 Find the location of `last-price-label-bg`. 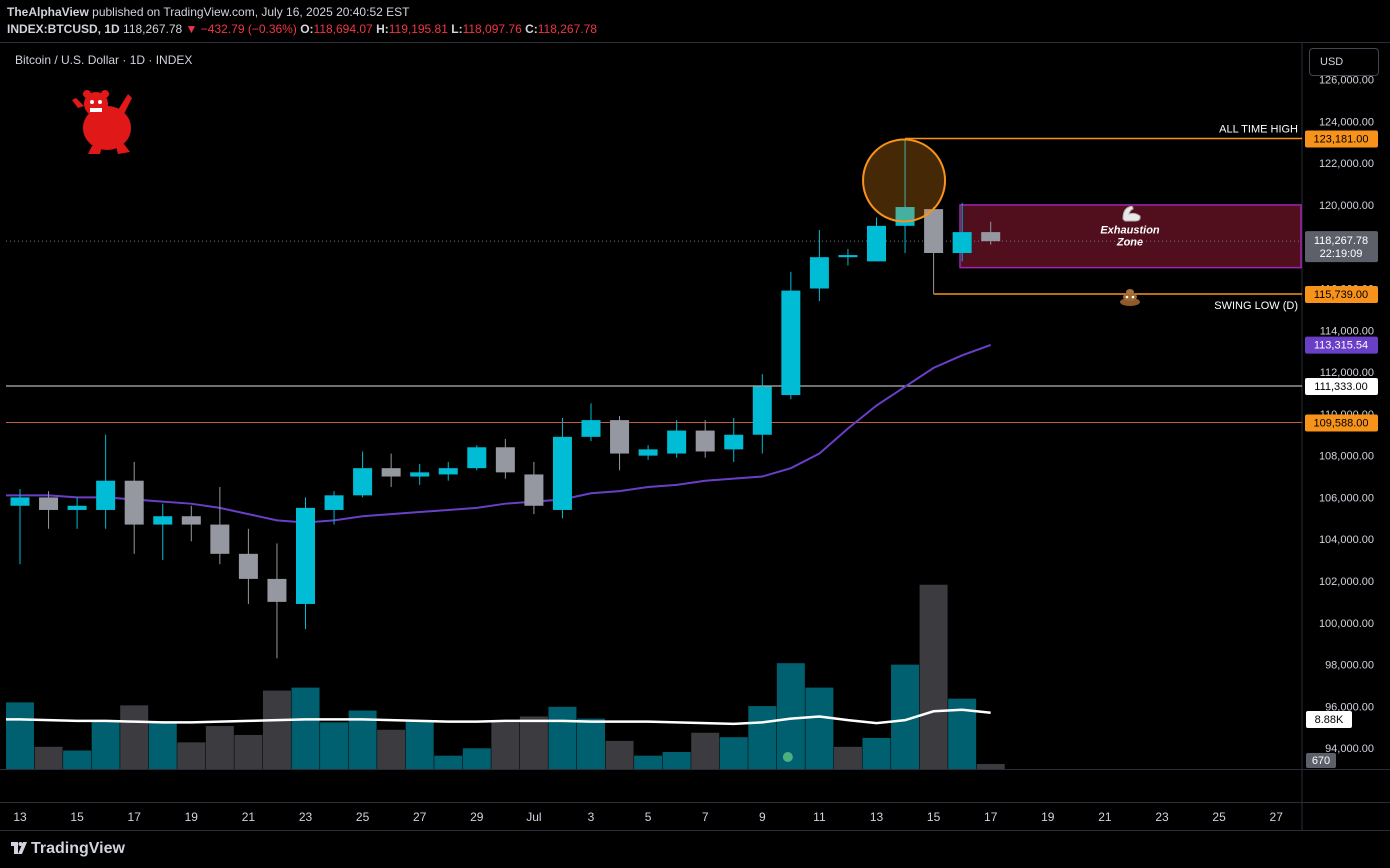

last-price-label-bg is located at coordinates (1341, 247).